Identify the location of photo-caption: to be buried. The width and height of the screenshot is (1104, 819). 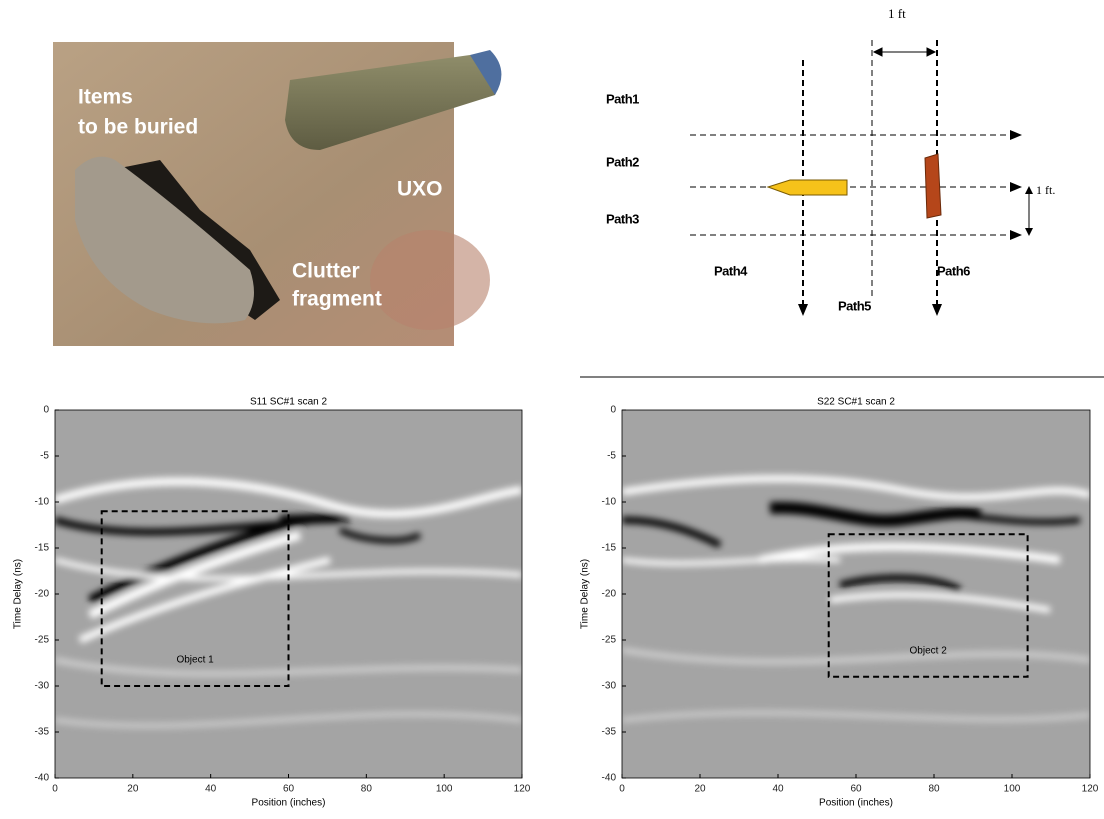
(138, 127).